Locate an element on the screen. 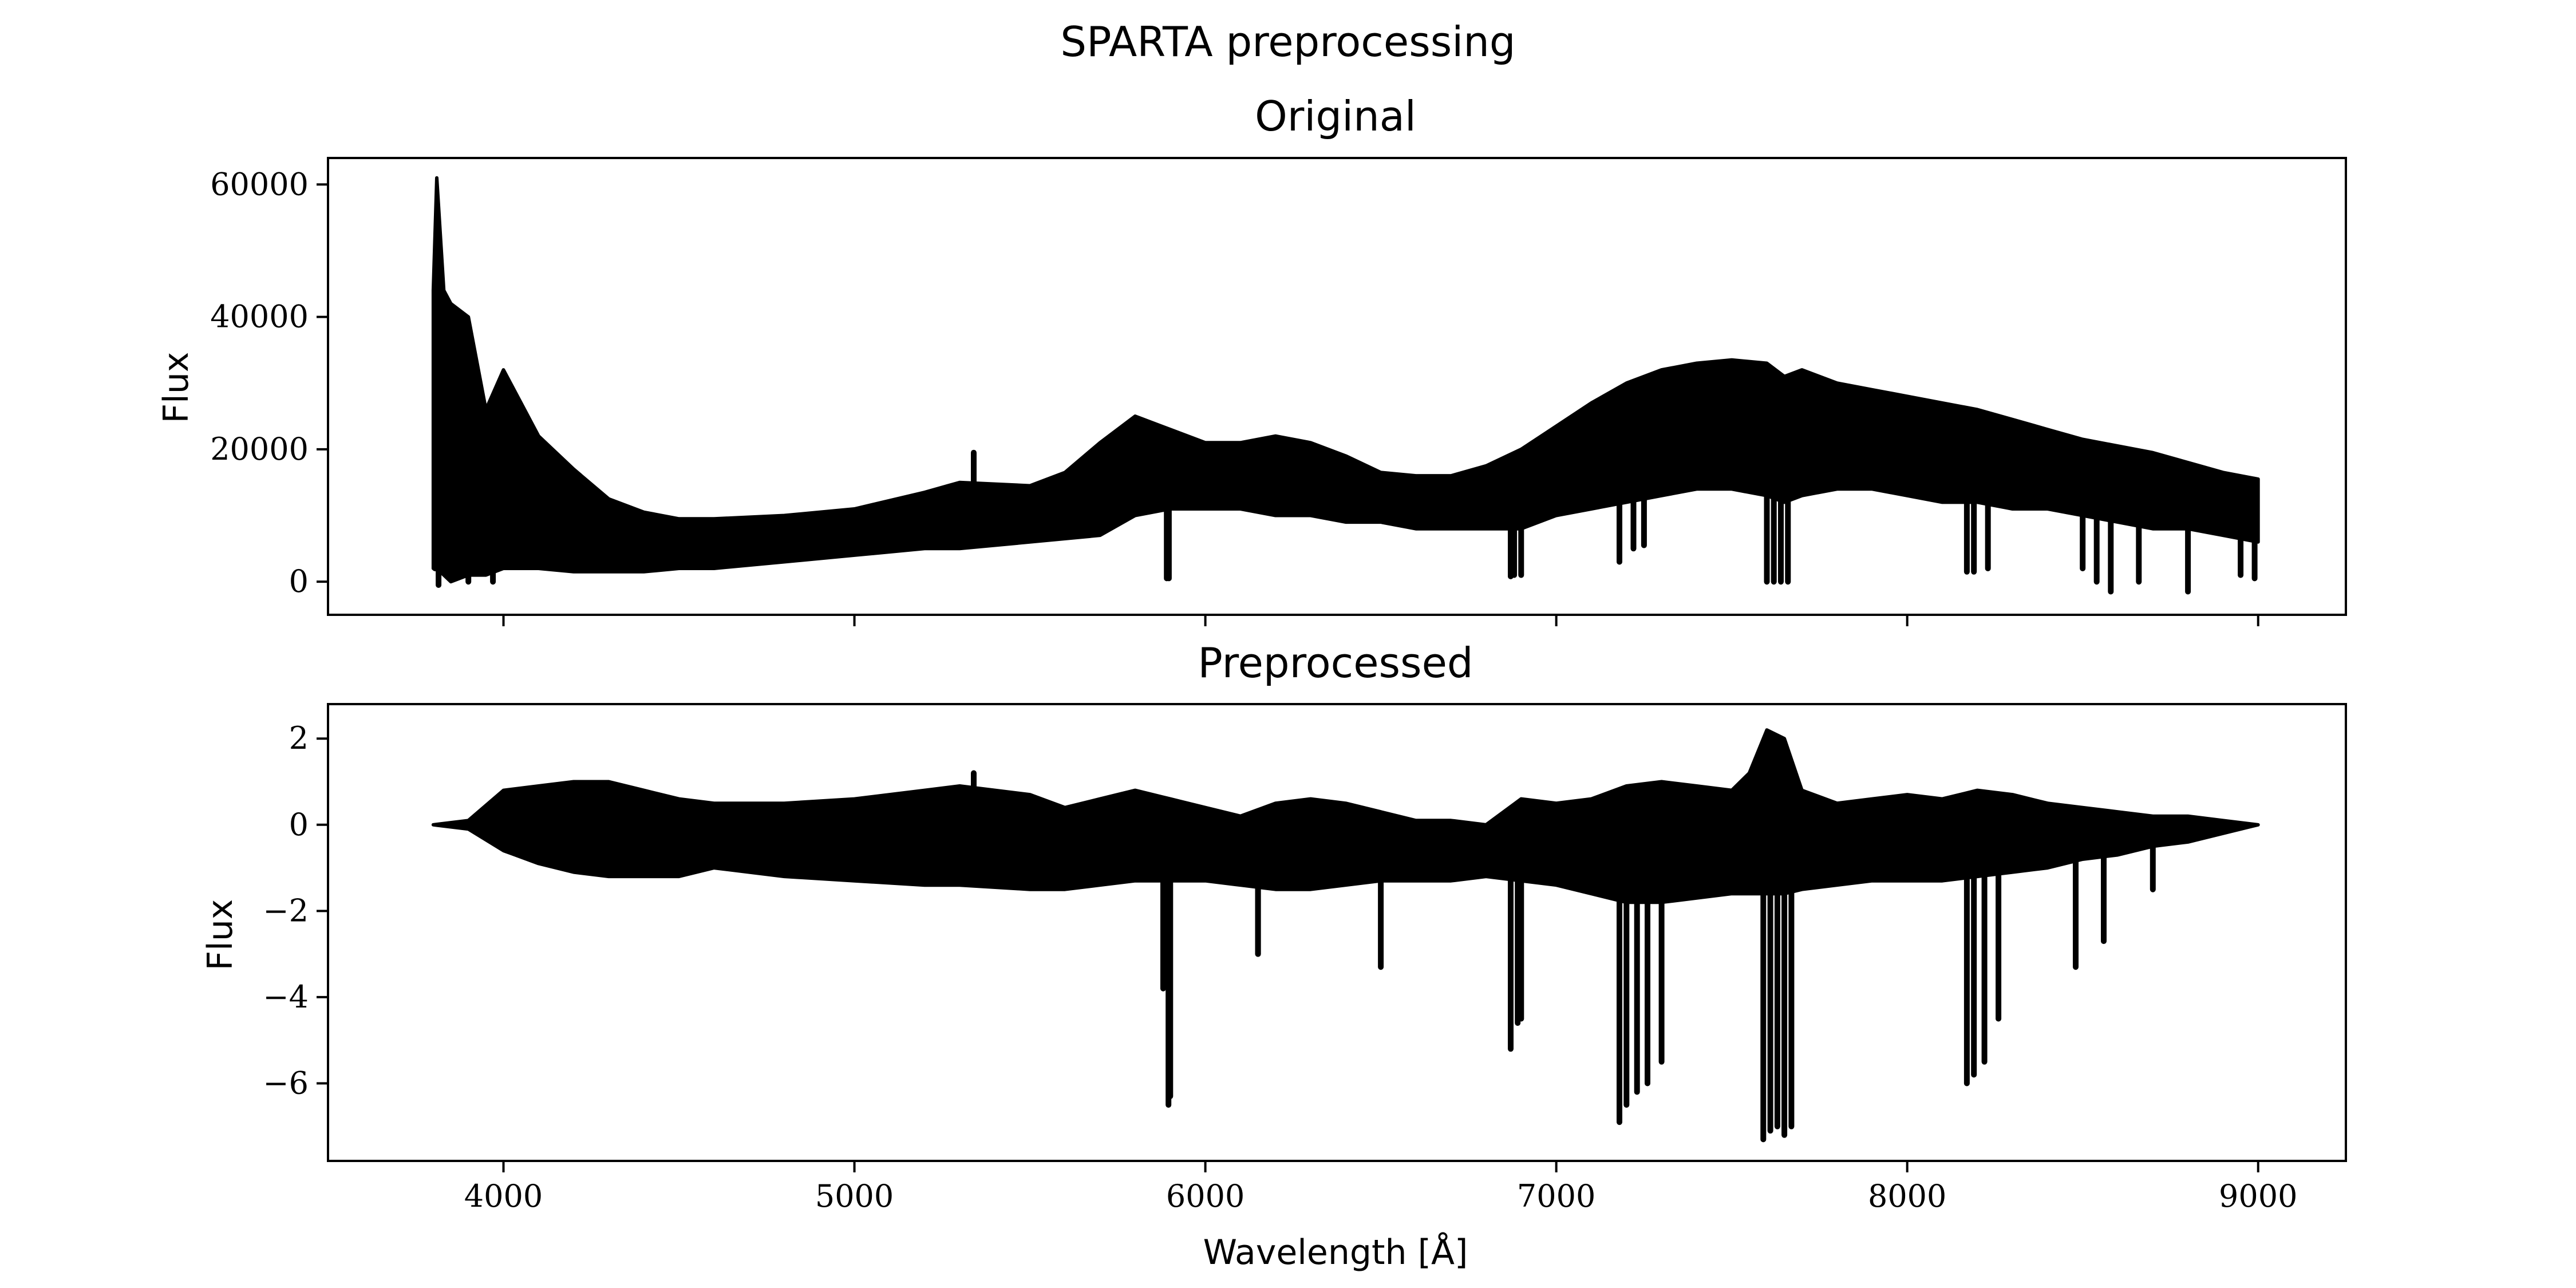 The width and height of the screenshot is (2576, 1288). y-axis-label-original: Flux is located at coordinates (176, 388).